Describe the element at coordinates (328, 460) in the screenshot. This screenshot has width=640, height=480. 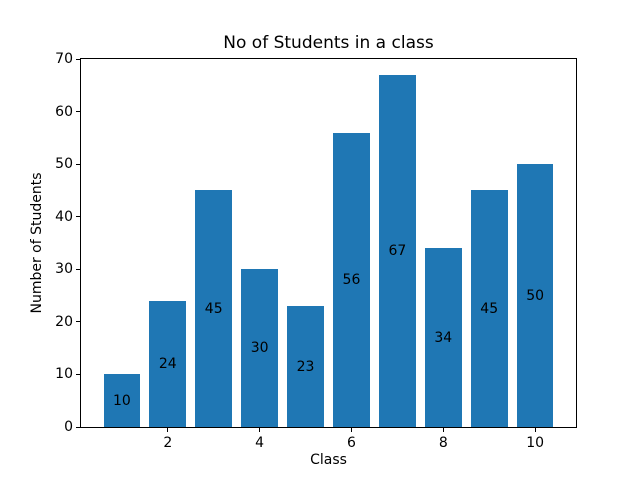
I see `x-axis-label: Class` at that location.